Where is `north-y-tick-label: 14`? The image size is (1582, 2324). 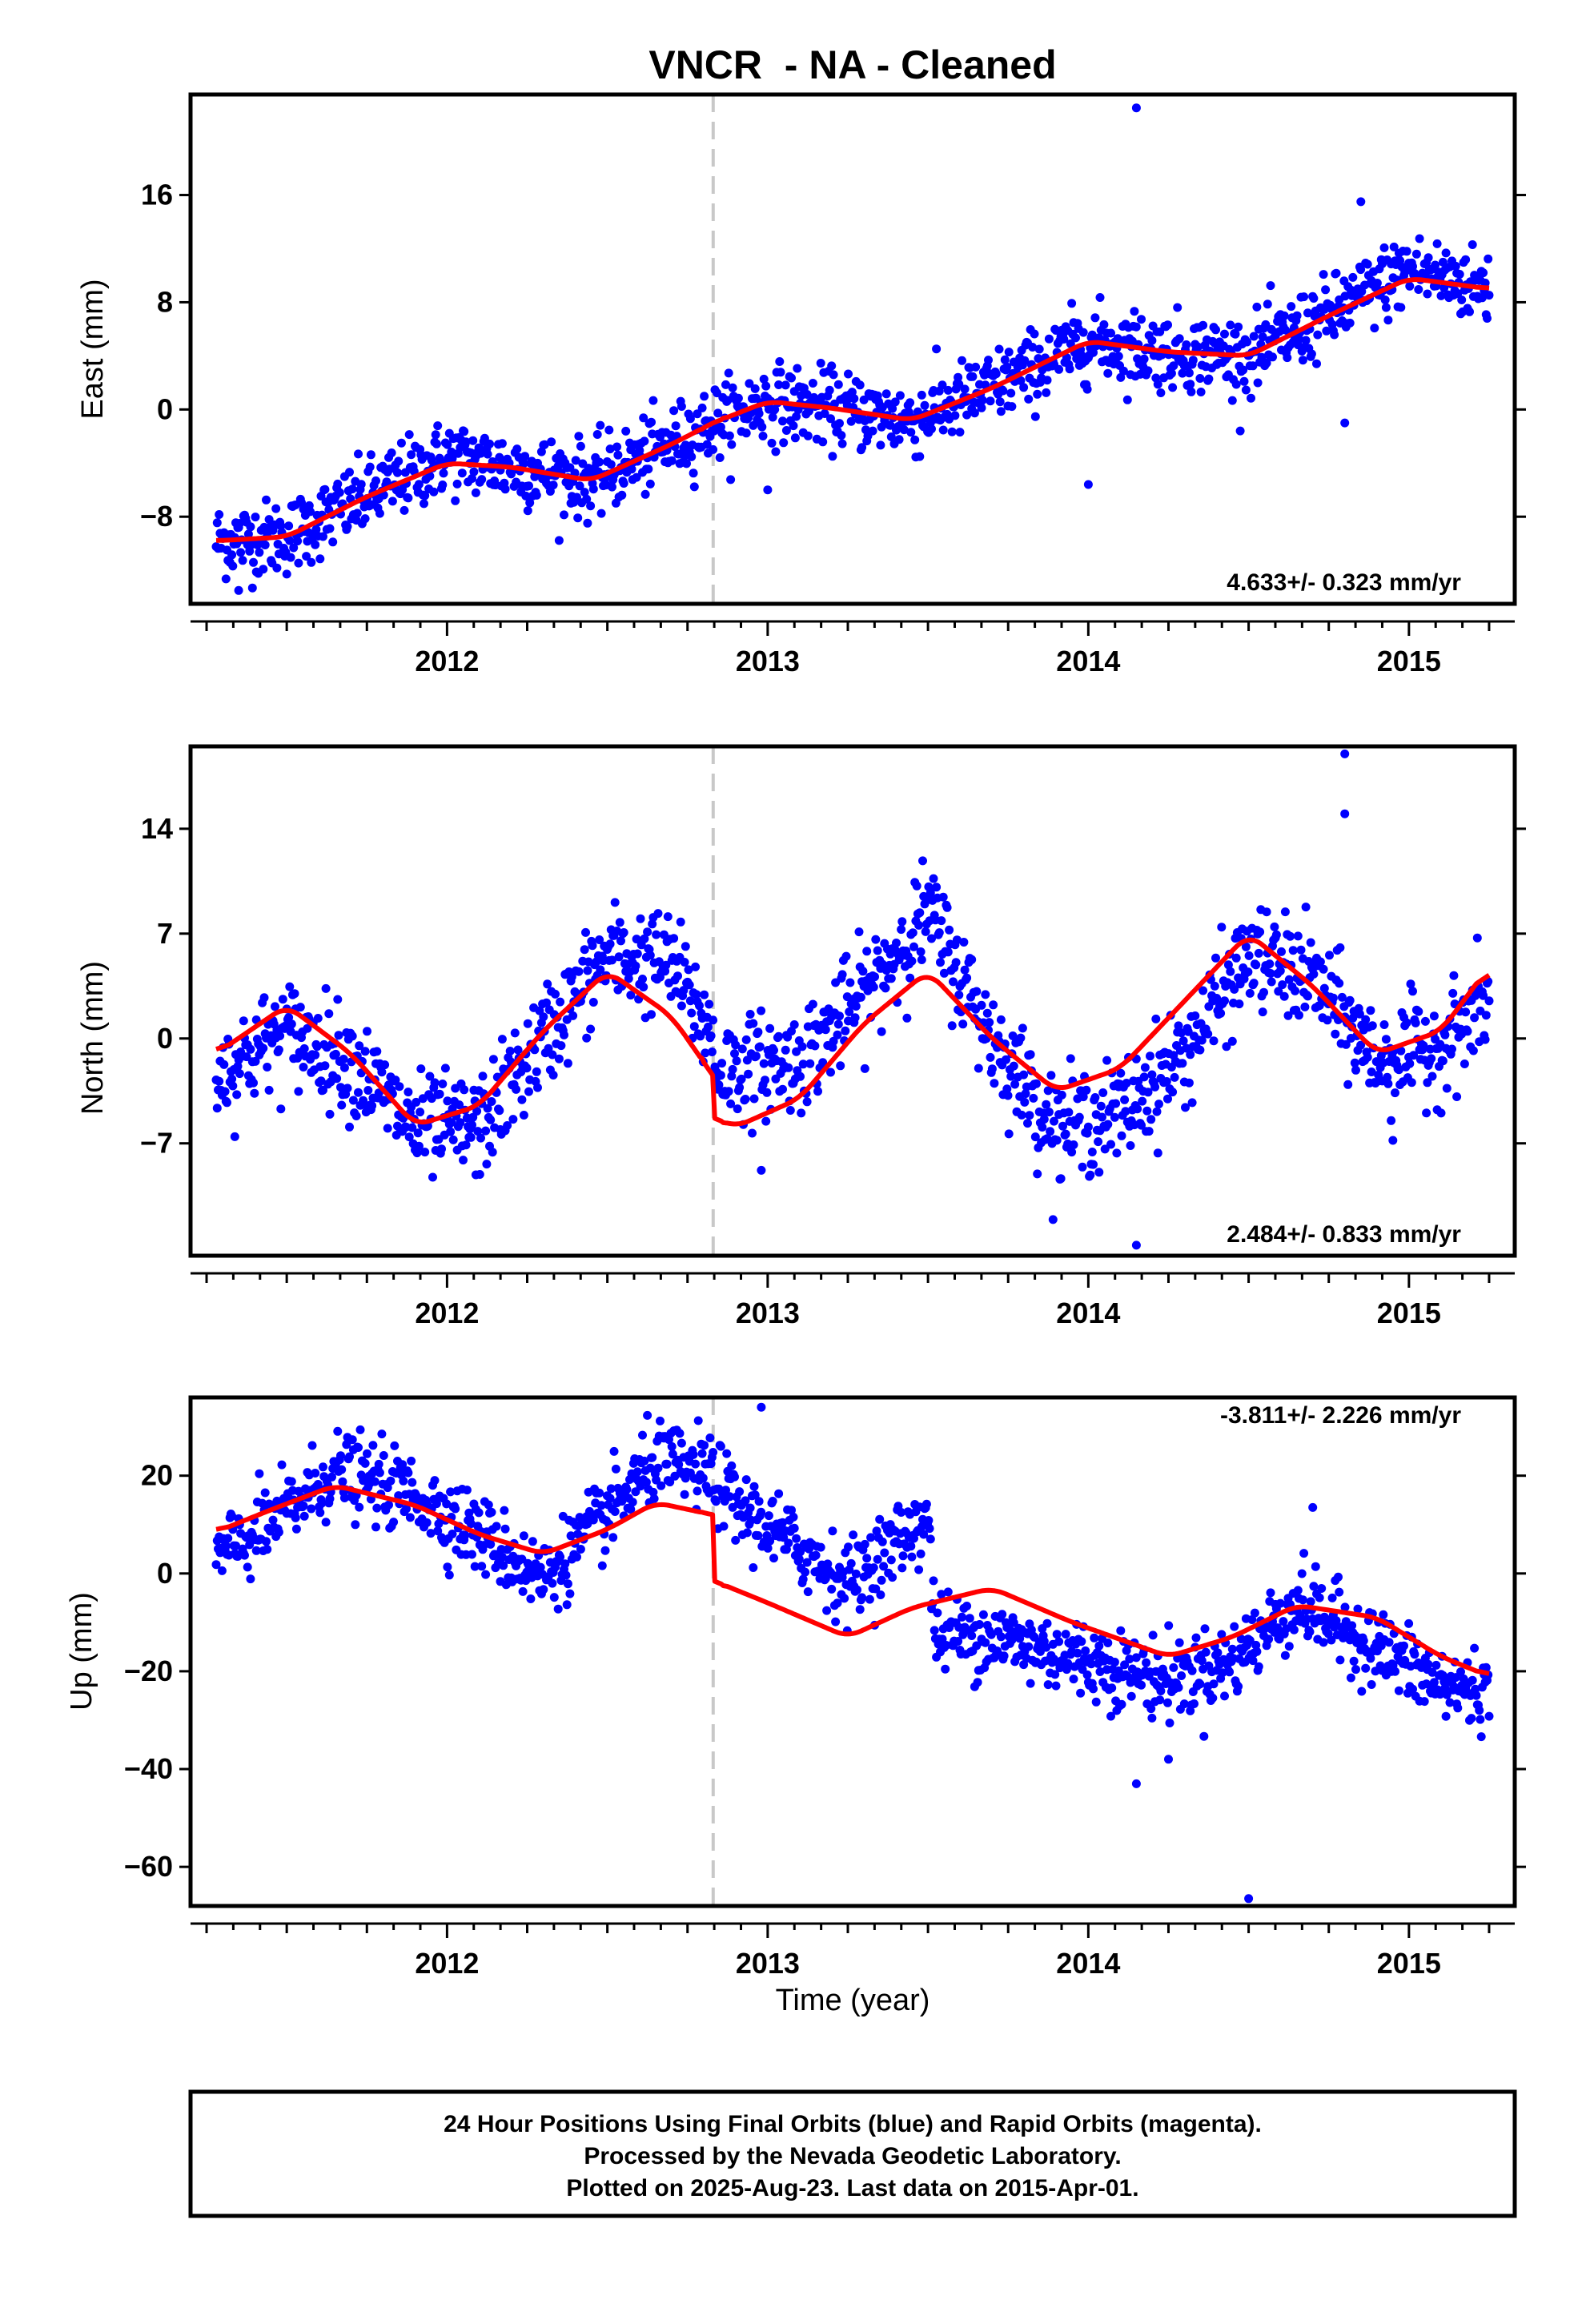 north-y-tick-label: 14 is located at coordinates (157, 828).